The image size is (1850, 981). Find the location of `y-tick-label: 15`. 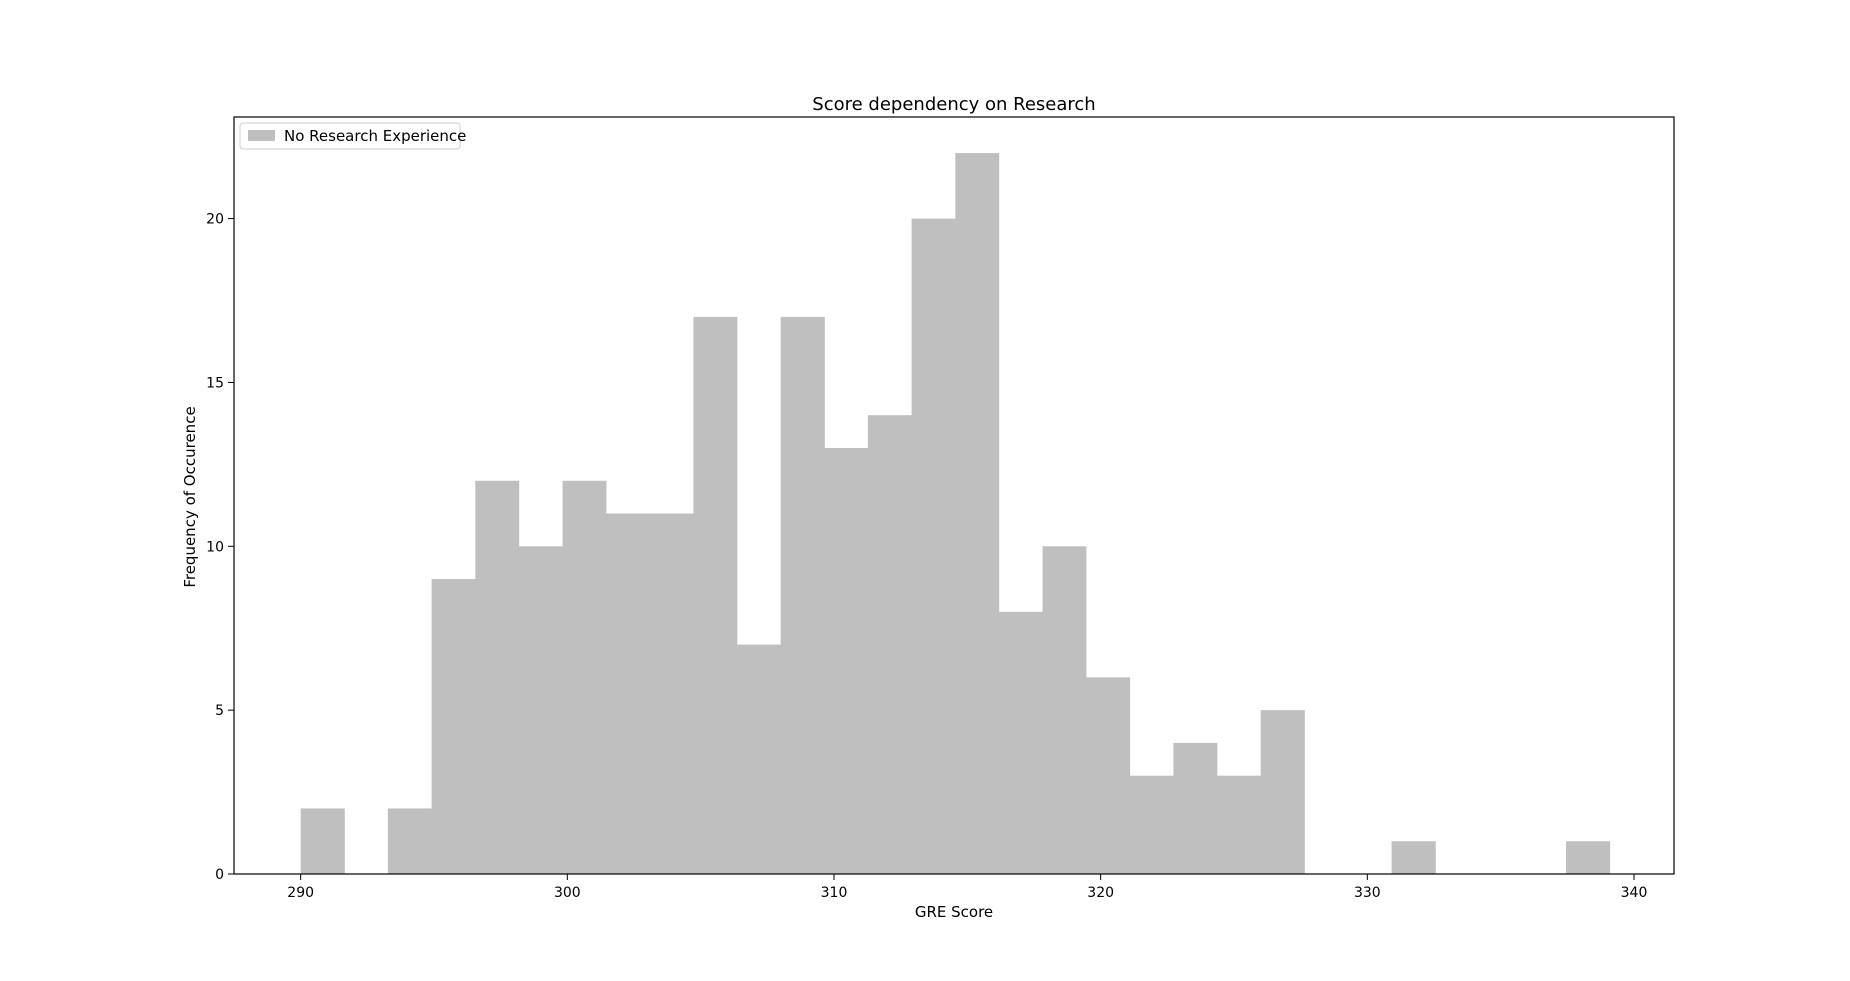

y-tick-label: 15 is located at coordinates (215, 383).